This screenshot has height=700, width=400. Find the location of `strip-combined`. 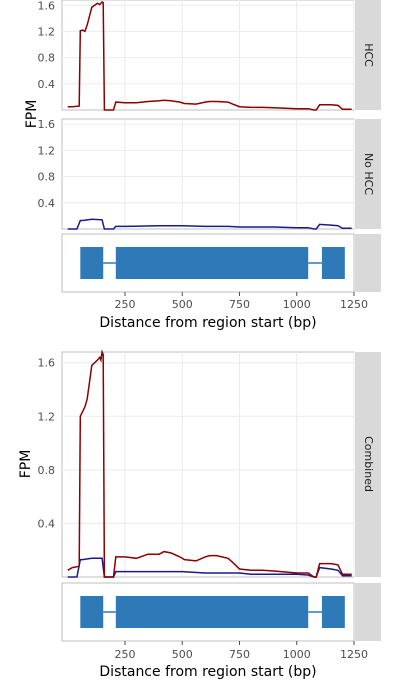

strip-combined is located at coordinates (368, 464).